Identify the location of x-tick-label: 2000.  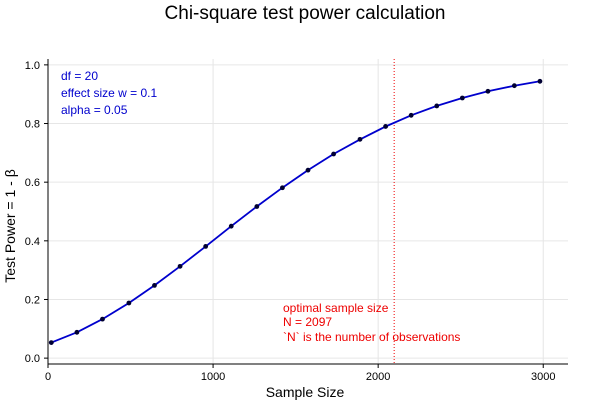
(378, 377).